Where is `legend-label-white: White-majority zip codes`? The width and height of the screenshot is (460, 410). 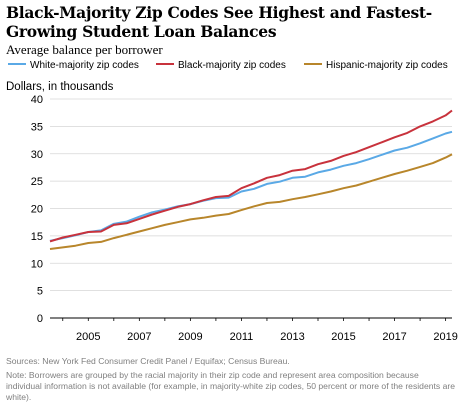 legend-label-white: White-majority zip codes is located at coordinates (84, 65).